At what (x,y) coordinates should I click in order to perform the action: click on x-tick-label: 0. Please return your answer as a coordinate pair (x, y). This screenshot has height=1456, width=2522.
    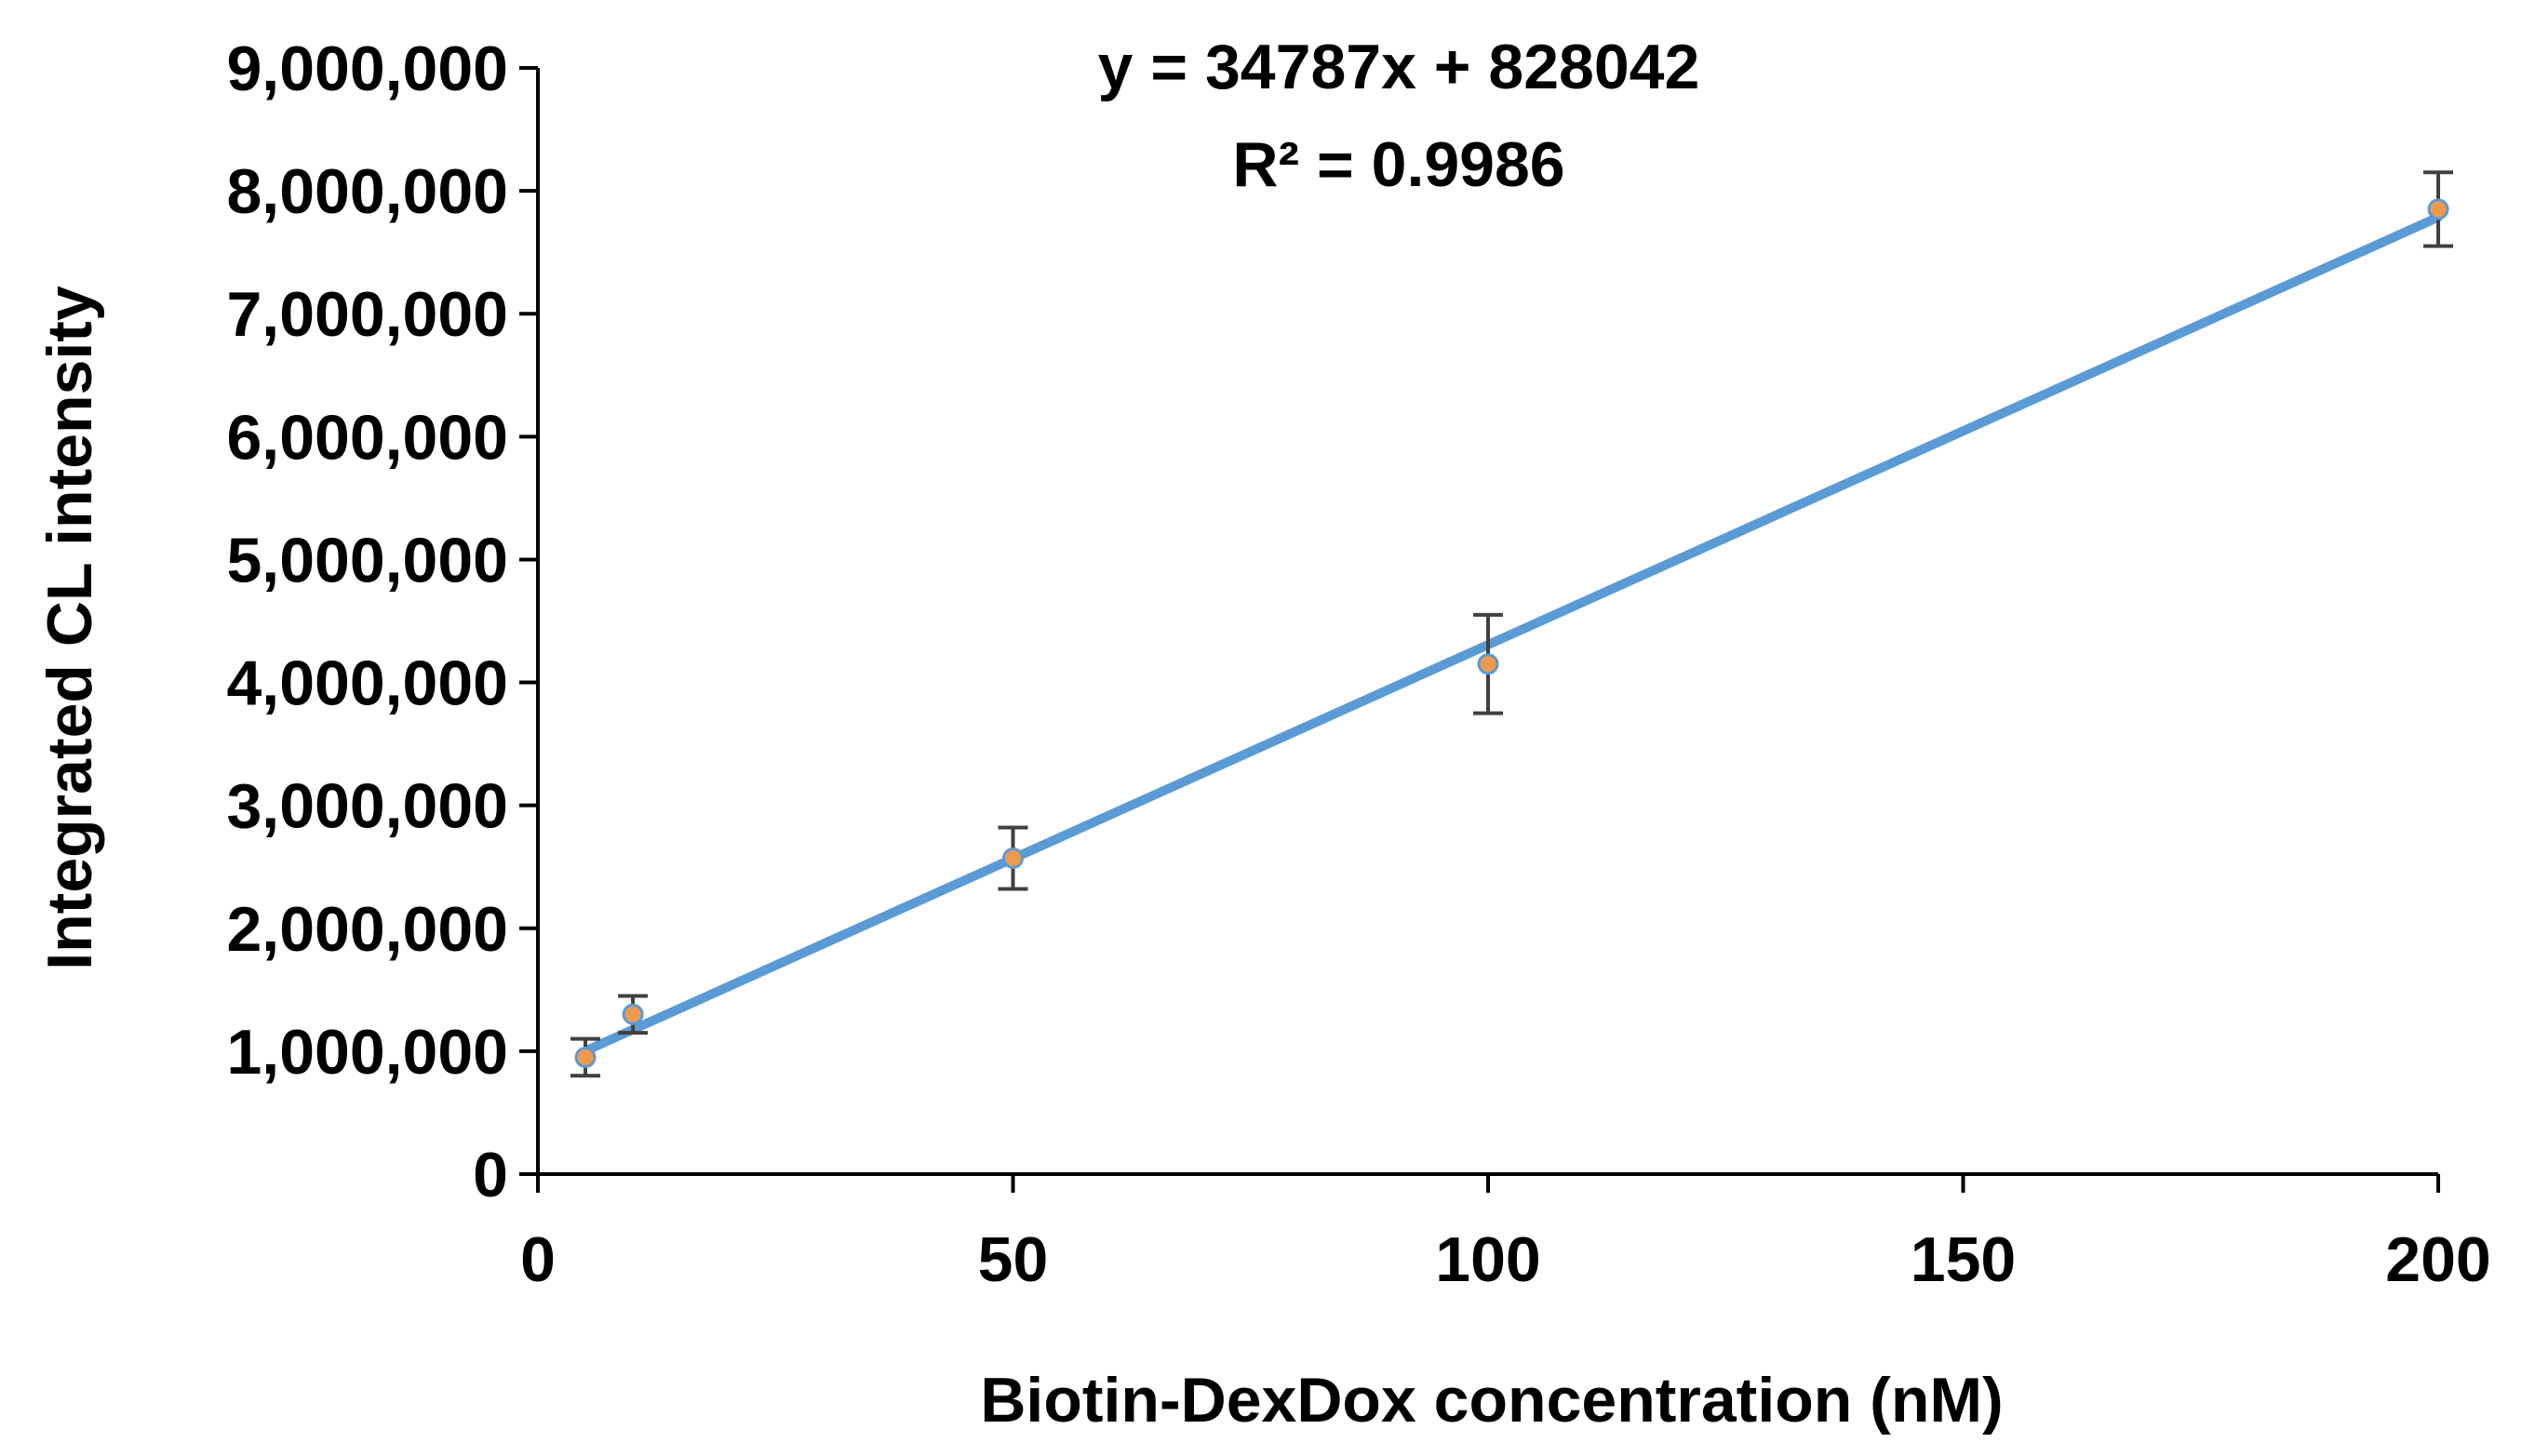
    Looking at the image, I should click on (538, 1259).